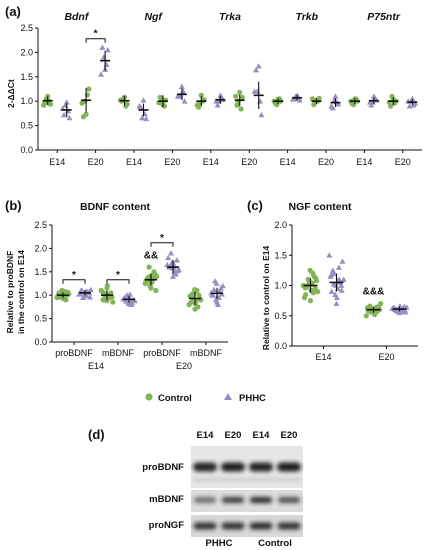  I want to click on y-tick-label: 2.5, so click(26, 28).